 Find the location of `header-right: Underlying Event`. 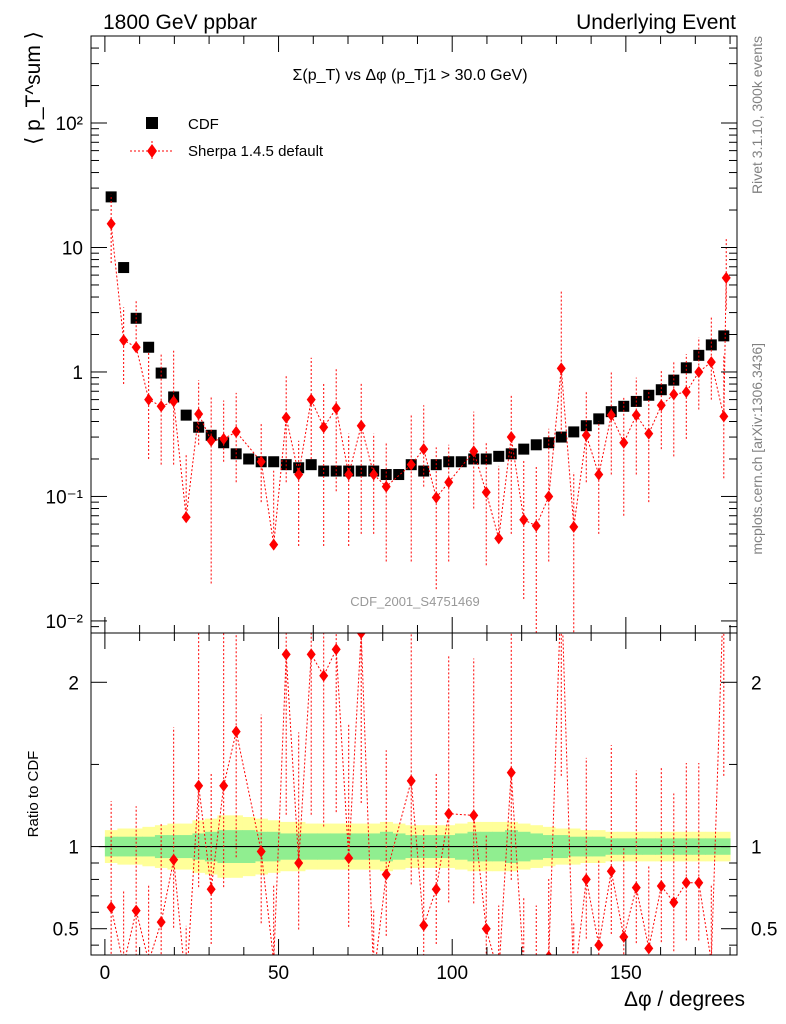

header-right: Underlying Event is located at coordinates (656, 22).